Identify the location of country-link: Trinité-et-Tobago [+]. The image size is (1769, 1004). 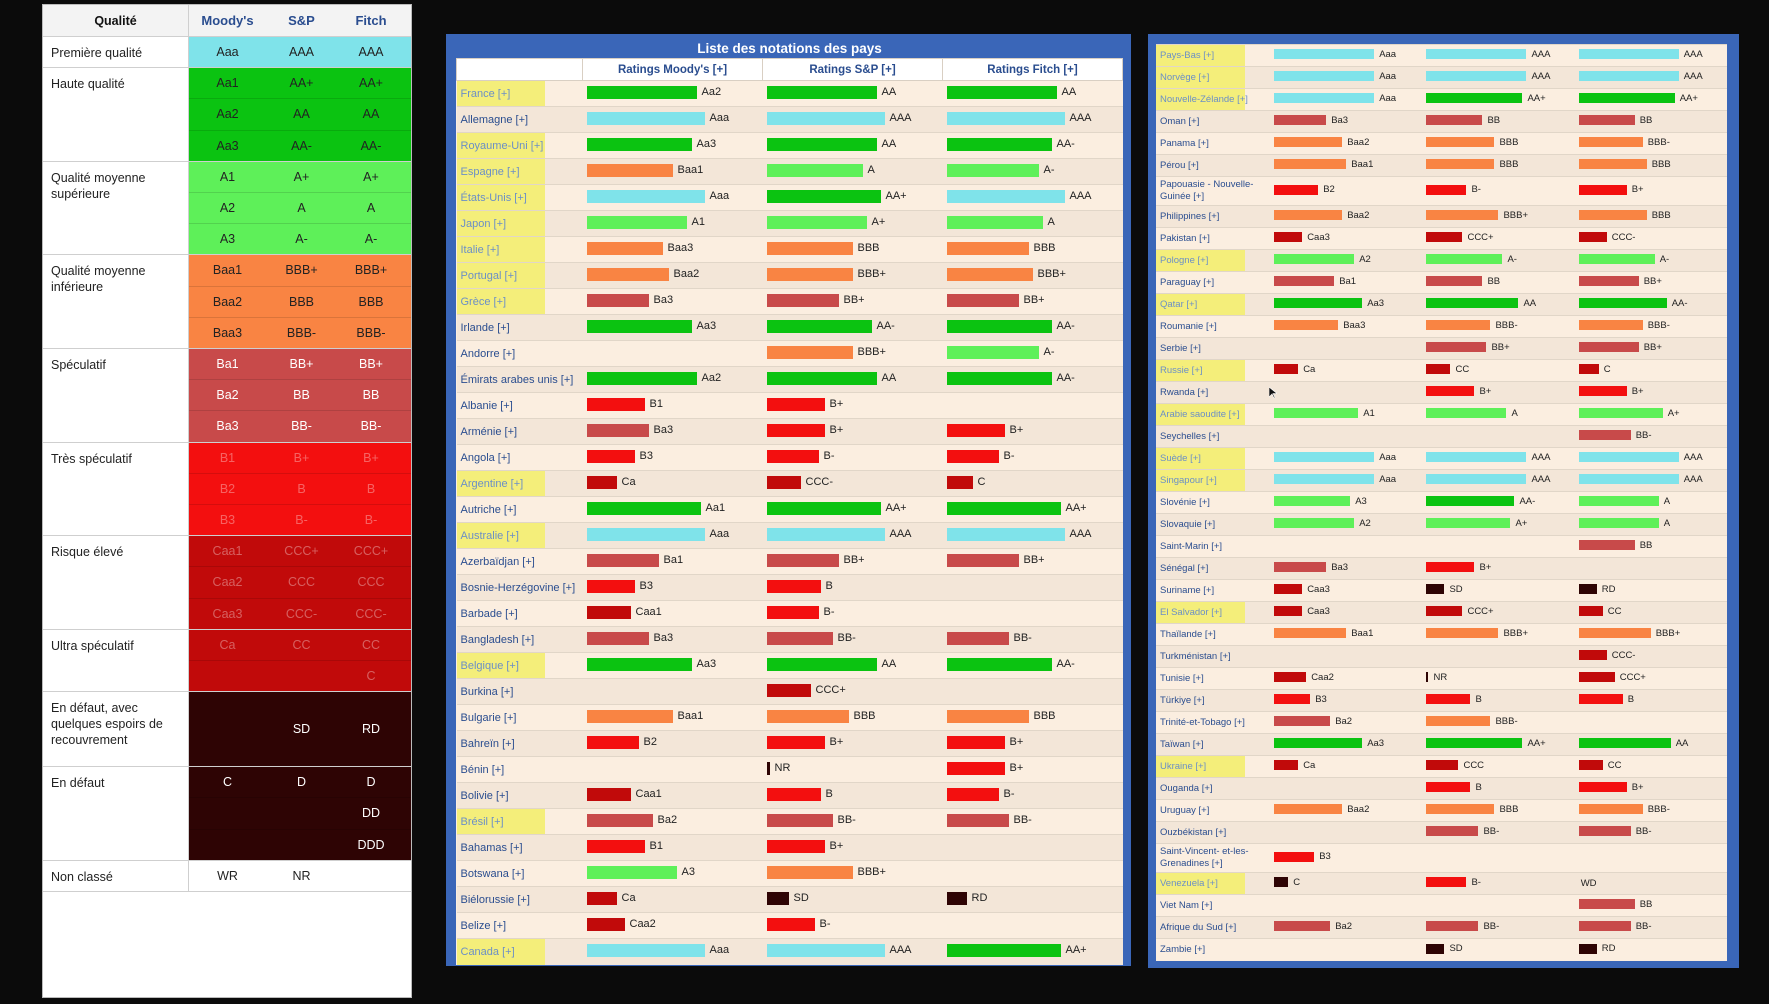
(1213, 722).